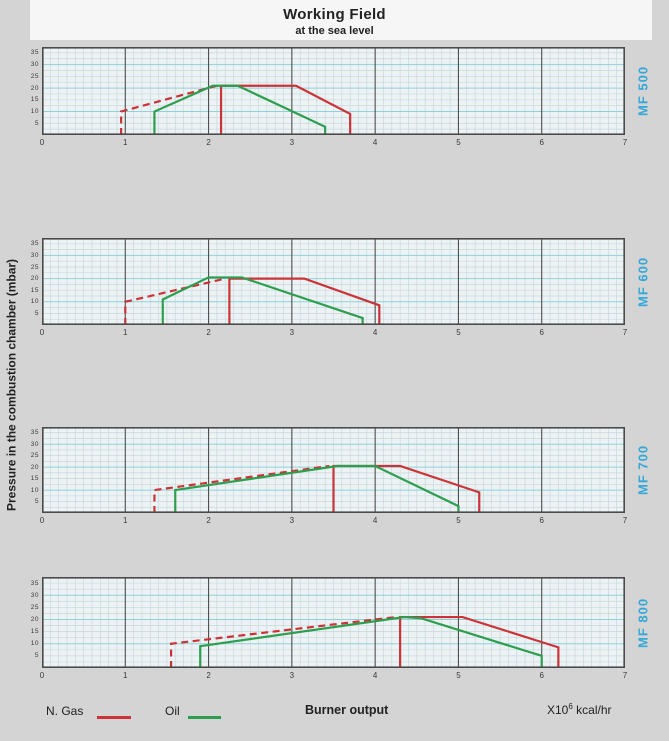  What do you see at coordinates (114, 717) in the screenshot?
I see `legend-gas-swatch` at bounding box center [114, 717].